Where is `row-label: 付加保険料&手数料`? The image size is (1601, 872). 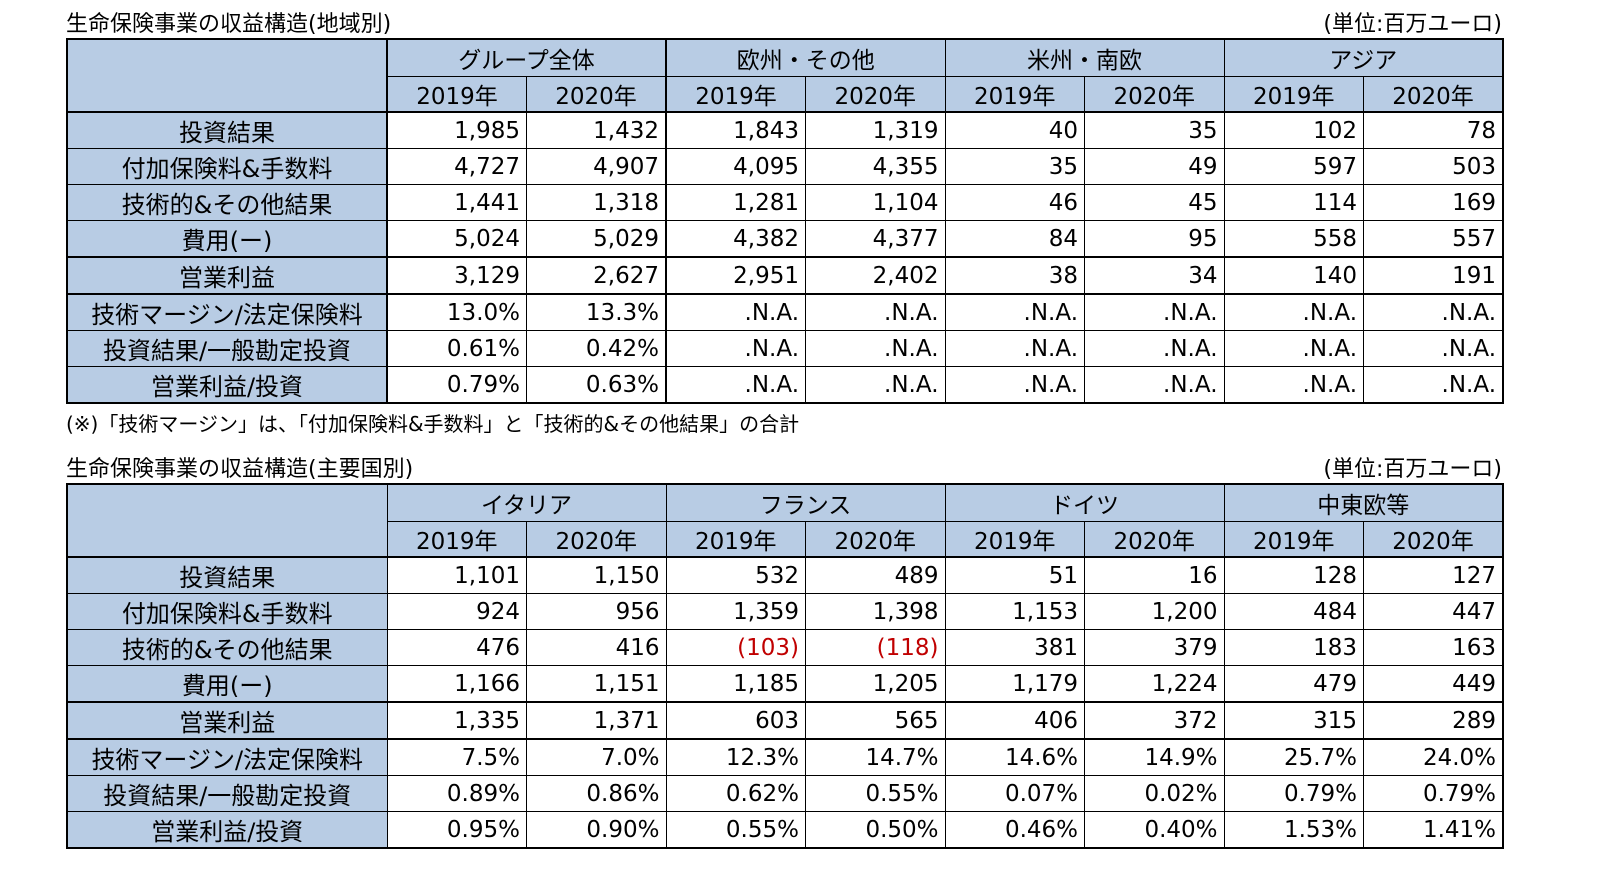
row-label: 付加保険料&手数料 is located at coordinates (227, 166).